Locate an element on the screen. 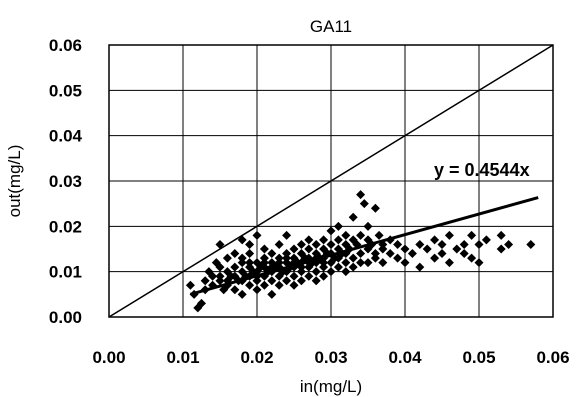 Image resolution: width=579 pixels, height=397 pixels. y-tick-label: 0.03 is located at coordinates (65, 181).